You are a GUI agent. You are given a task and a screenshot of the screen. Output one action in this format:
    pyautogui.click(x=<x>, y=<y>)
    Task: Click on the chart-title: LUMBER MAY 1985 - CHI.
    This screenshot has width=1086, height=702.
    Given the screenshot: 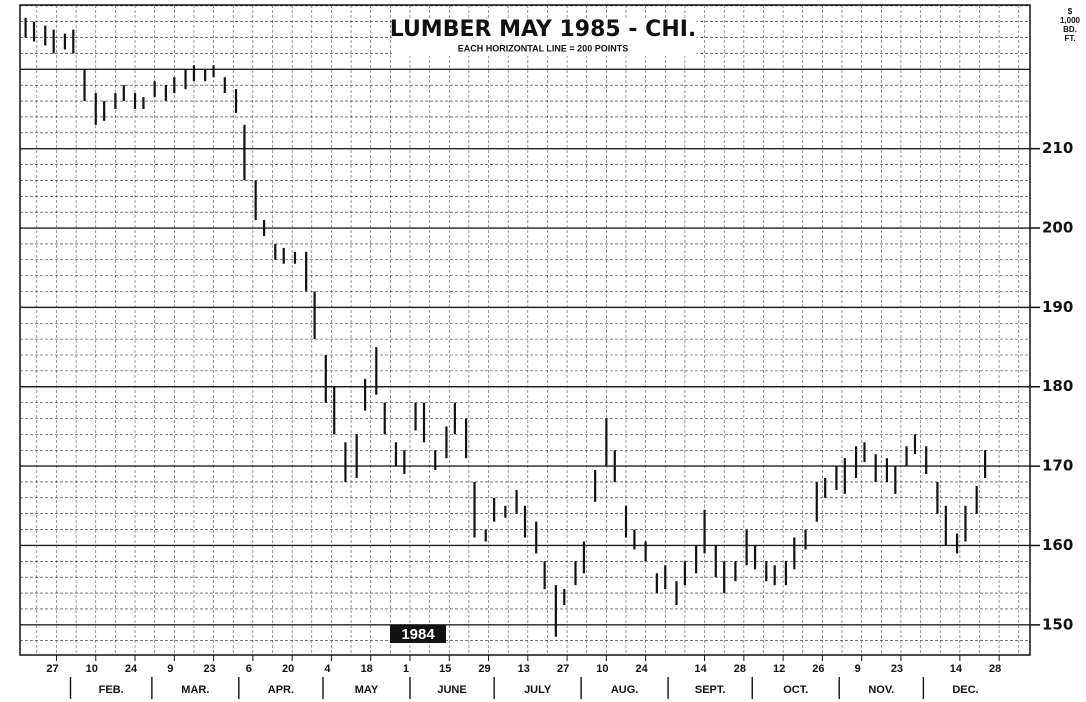 What is the action you would take?
    pyautogui.click(x=543, y=29)
    